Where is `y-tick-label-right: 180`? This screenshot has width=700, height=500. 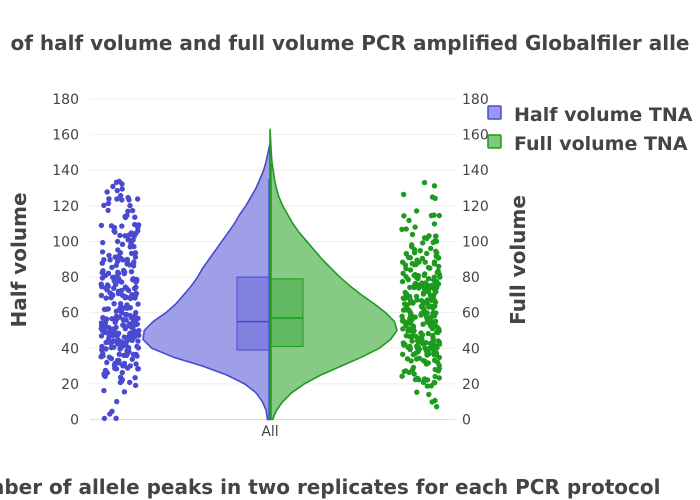 y-tick-label-right: 180 is located at coordinates (475, 100).